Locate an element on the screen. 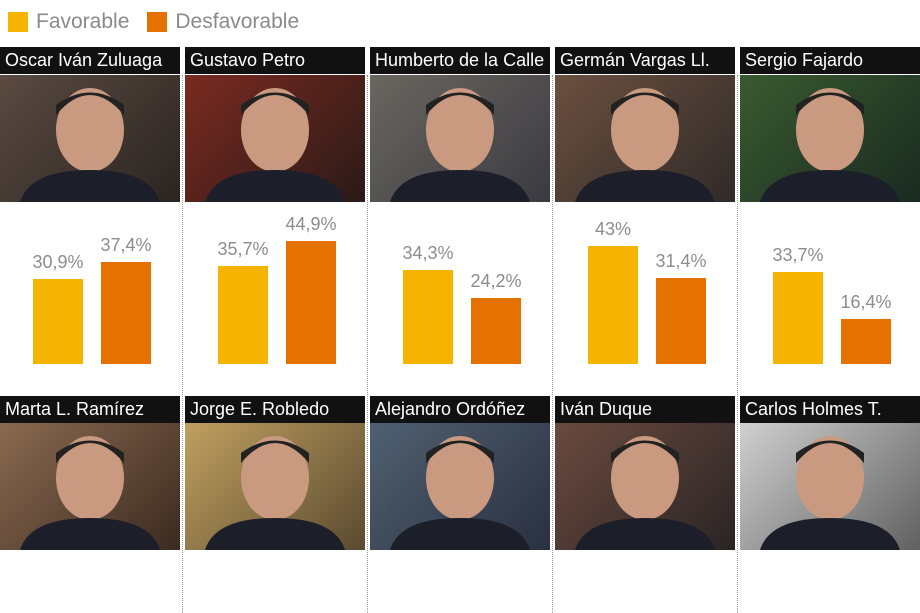  candidate-name: Carlos Holmes T. is located at coordinates (830, 409).